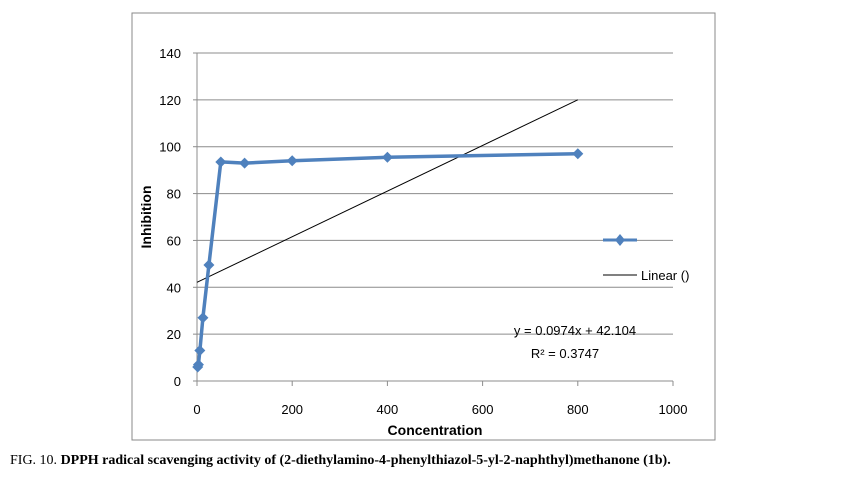  What do you see at coordinates (174, 194) in the screenshot?
I see `y-tick-label: 80` at bounding box center [174, 194].